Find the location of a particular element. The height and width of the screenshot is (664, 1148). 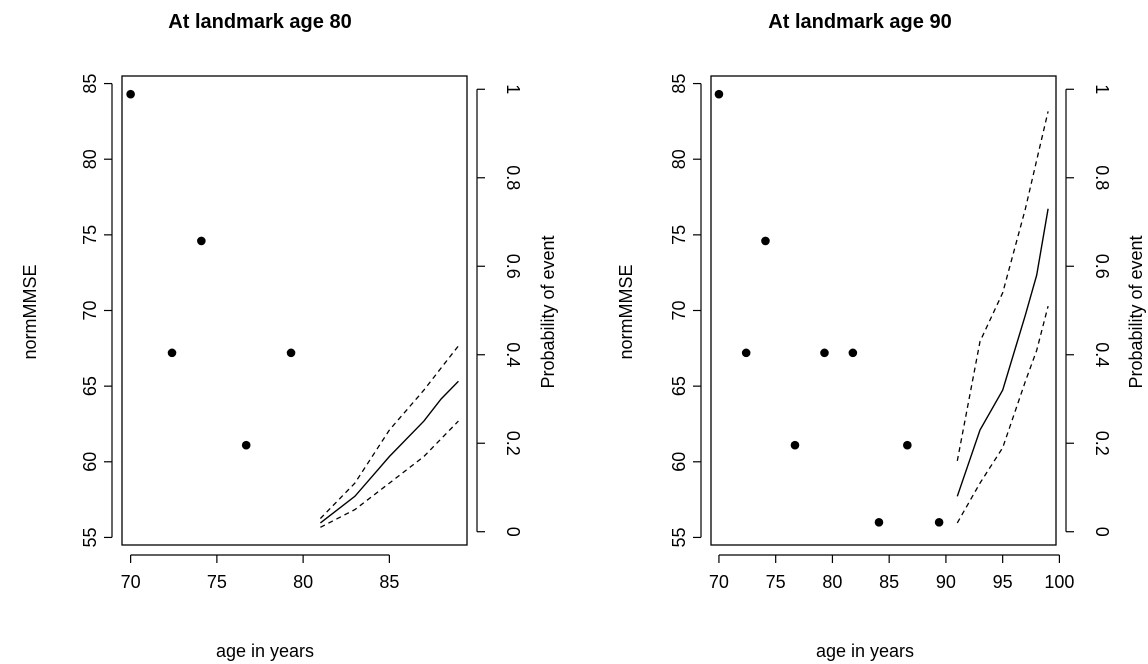

x-tick-label: 90 is located at coordinates (946, 582).